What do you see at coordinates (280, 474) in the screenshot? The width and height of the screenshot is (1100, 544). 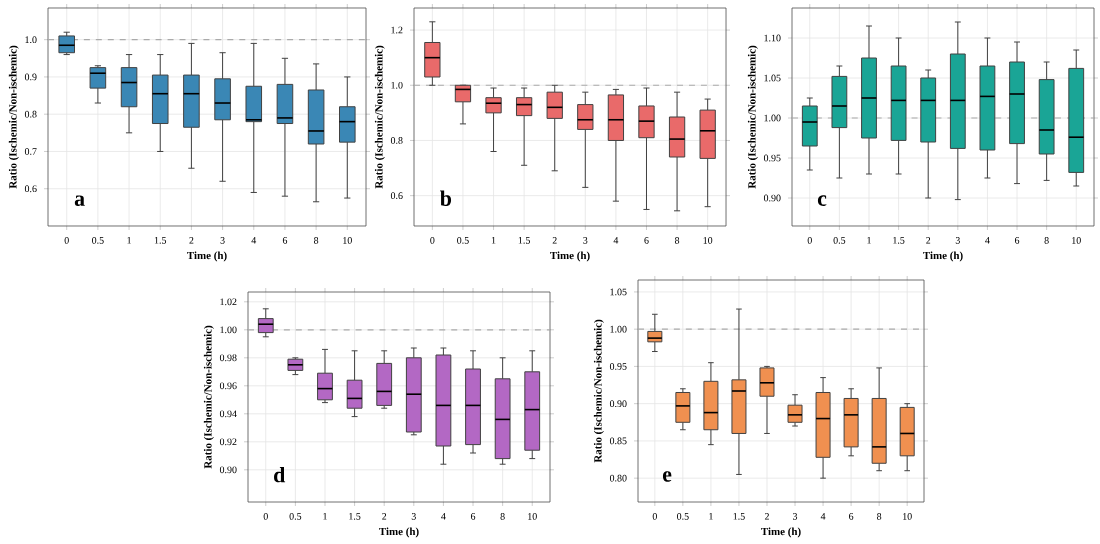 I see `annotation: d` at bounding box center [280, 474].